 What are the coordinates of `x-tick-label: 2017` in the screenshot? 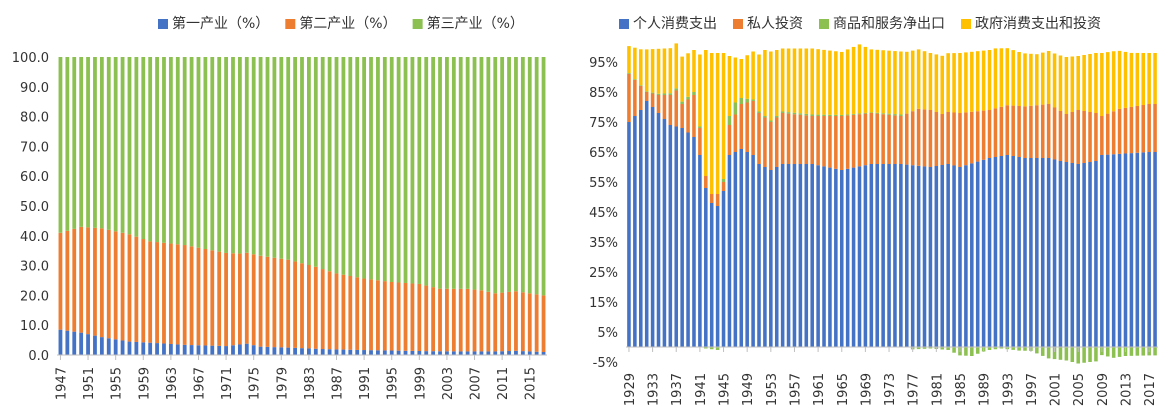 It's located at (1150, 389).